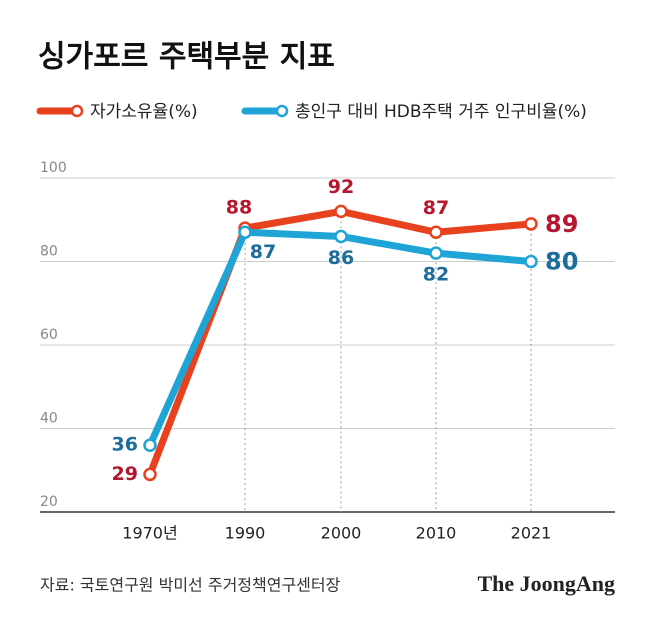  Describe the element at coordinates (49, 335) in the screenshot. I see `y-tick-label: 60` at that location.